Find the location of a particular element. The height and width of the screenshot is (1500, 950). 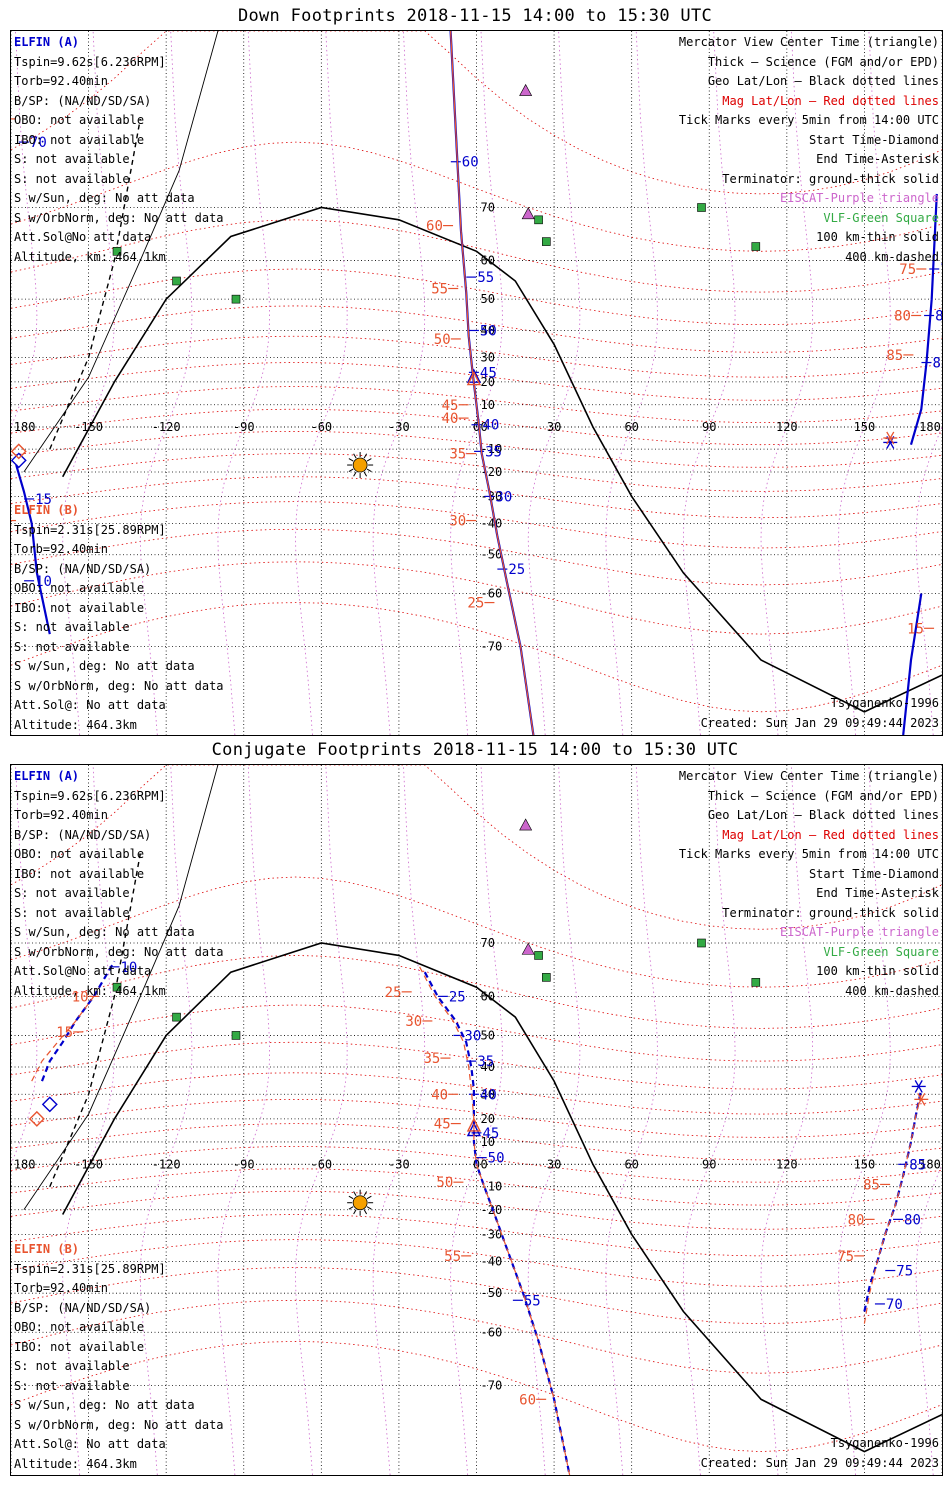

tick-label: 25 is located at coordinates (393, 993).